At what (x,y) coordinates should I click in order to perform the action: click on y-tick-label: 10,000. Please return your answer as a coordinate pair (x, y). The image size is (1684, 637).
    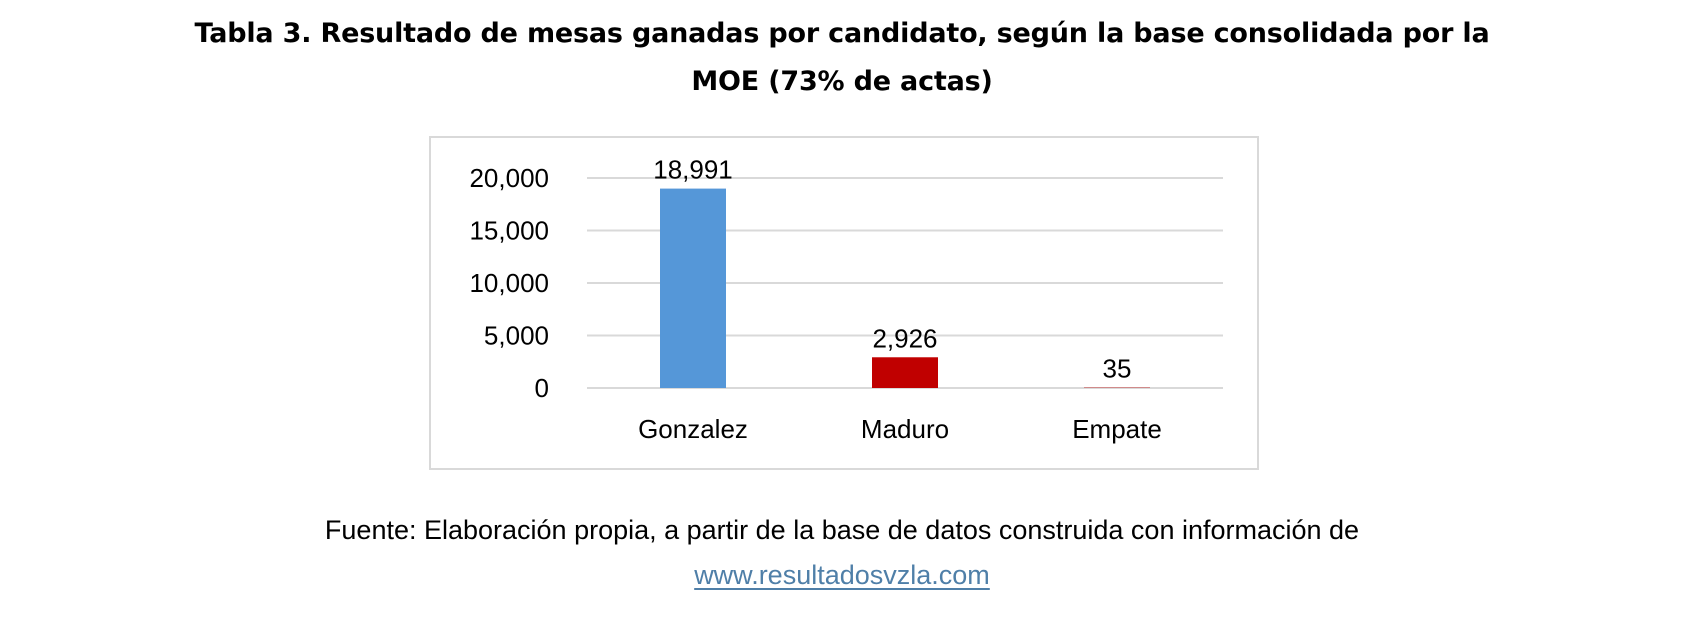
    Looking at the image, I should click on (509, 283).